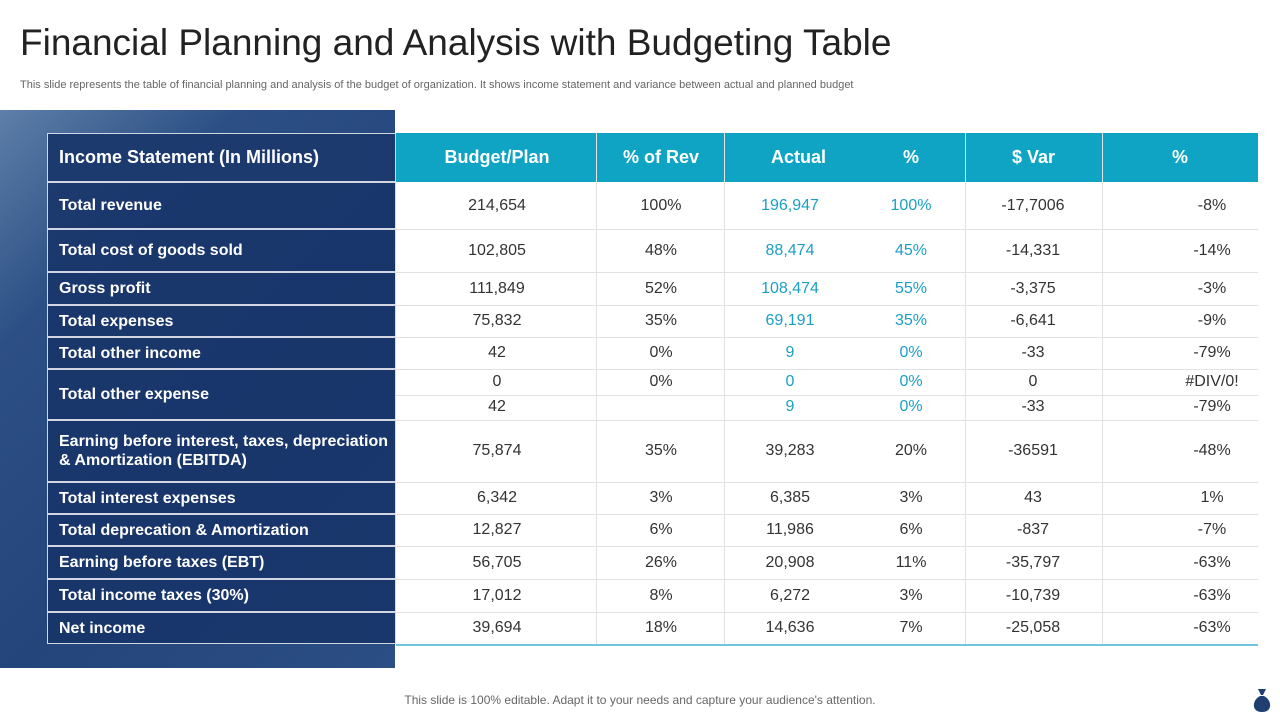 The height and width of the screenshot is (720, 1280). Describe the element at coordinates (221, 628) in the screenshot. I see `row-label: Net income` at that location.